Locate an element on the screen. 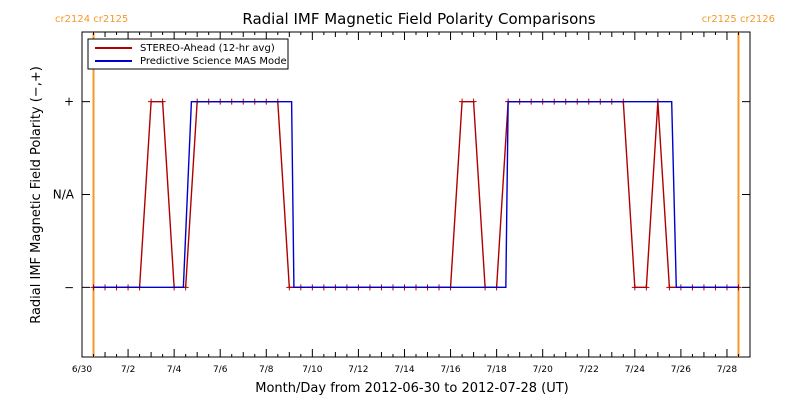  y-tick-label: N/A is located at coordinates (64, 195).